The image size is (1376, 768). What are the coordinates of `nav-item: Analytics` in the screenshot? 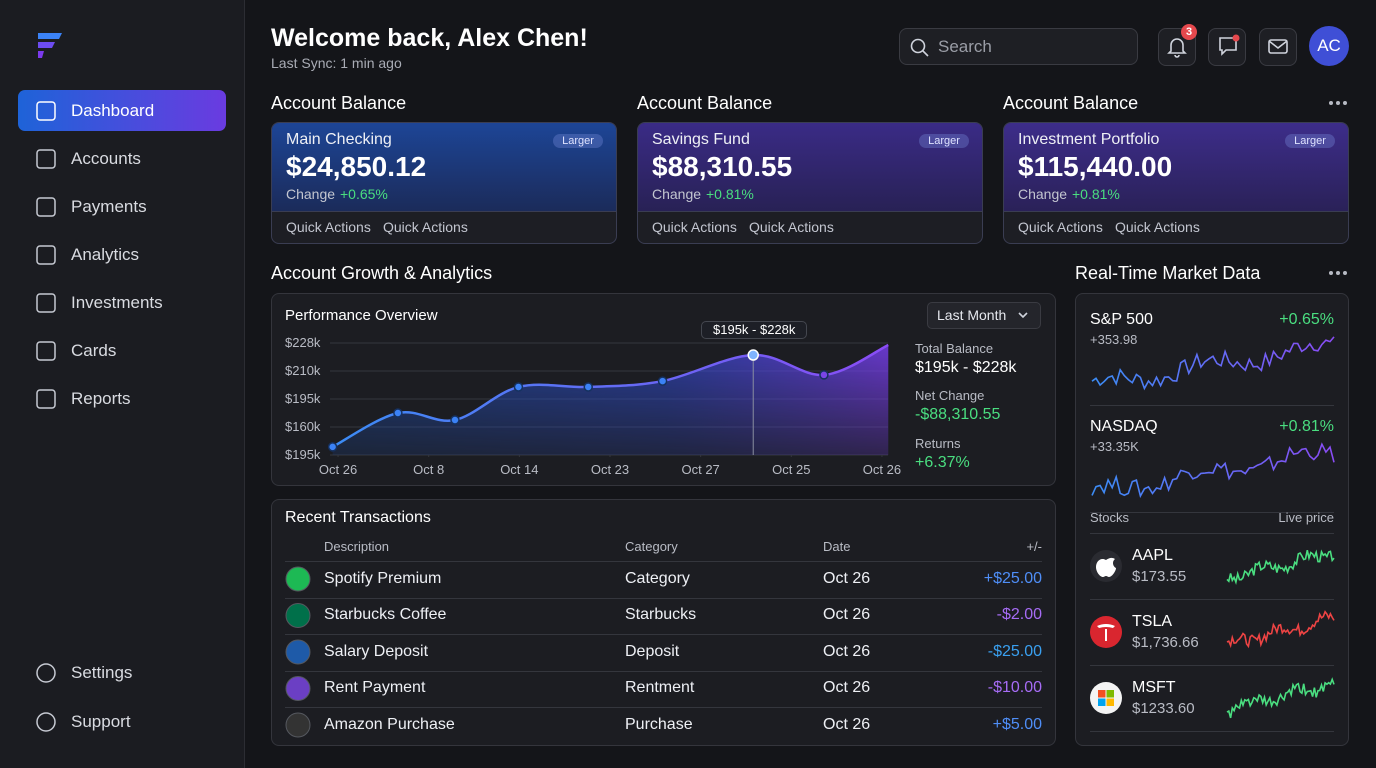 It's located at (105, 254).